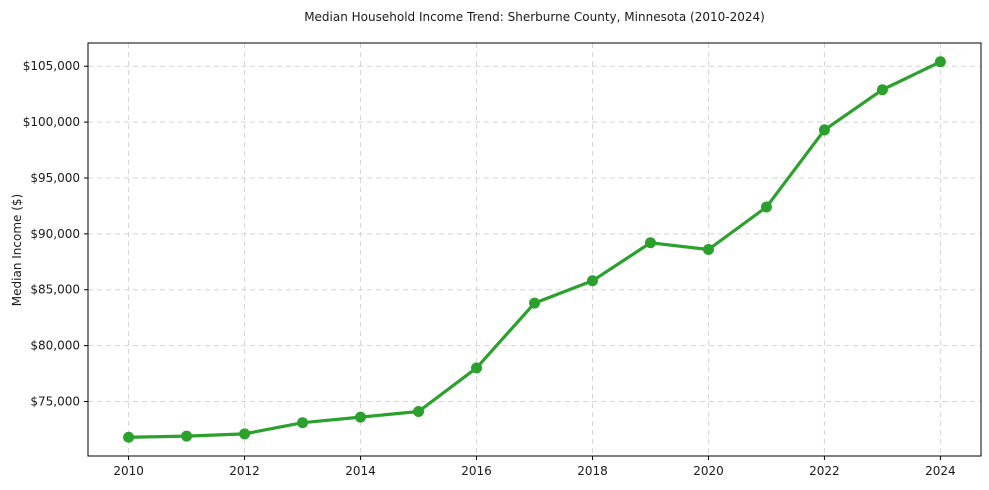  Describe the element at coordinates (55, 178) in the screenshot. I see `y-tick-label: $95,000` at that location.